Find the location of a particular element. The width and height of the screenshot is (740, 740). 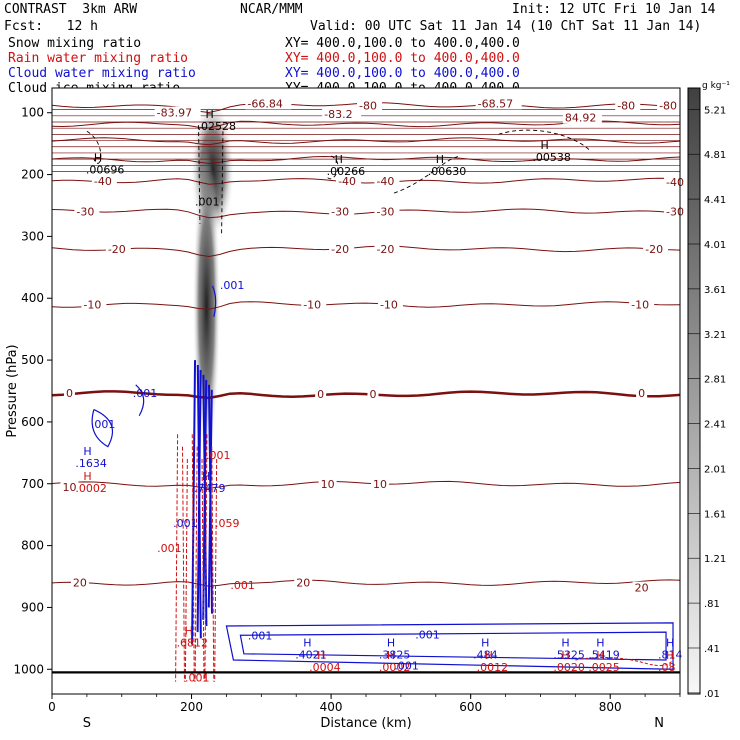

x-tick-label: 600 is located at coordinates (470, 707).